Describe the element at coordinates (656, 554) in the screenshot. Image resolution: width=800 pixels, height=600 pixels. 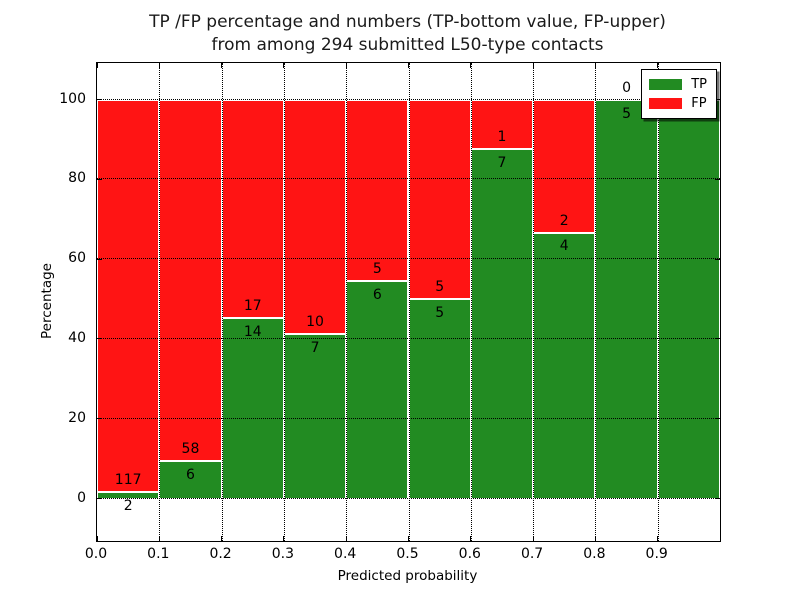
I see `x-tick-label: 0.9` at that location.